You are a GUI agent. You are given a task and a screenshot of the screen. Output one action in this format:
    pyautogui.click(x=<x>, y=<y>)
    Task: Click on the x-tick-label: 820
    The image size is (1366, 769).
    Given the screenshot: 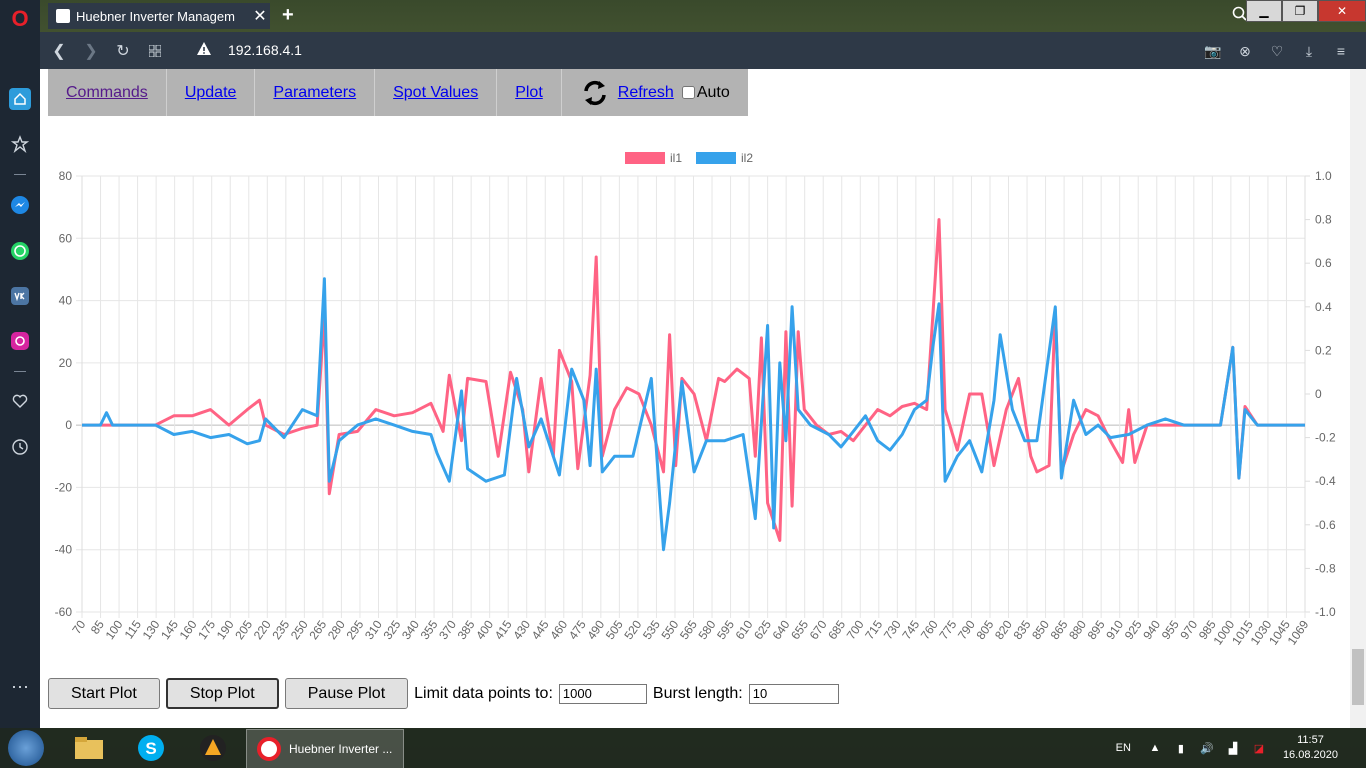 What is the action you would take?
    pyautogui.click(x=1003, y=629)
    